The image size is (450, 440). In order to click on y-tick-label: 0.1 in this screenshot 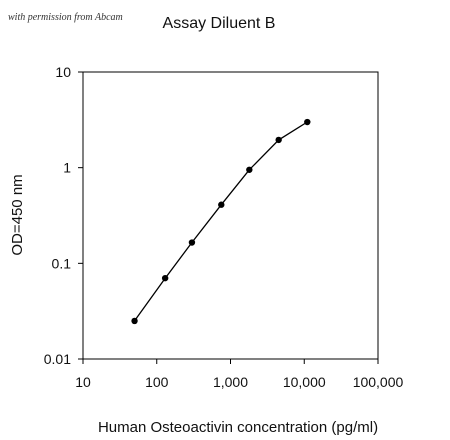, I will do `click(62, 263)`.